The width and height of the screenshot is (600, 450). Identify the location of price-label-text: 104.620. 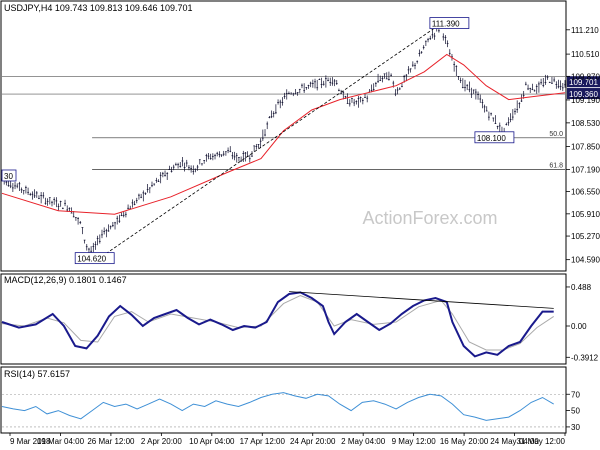
(91, 259).